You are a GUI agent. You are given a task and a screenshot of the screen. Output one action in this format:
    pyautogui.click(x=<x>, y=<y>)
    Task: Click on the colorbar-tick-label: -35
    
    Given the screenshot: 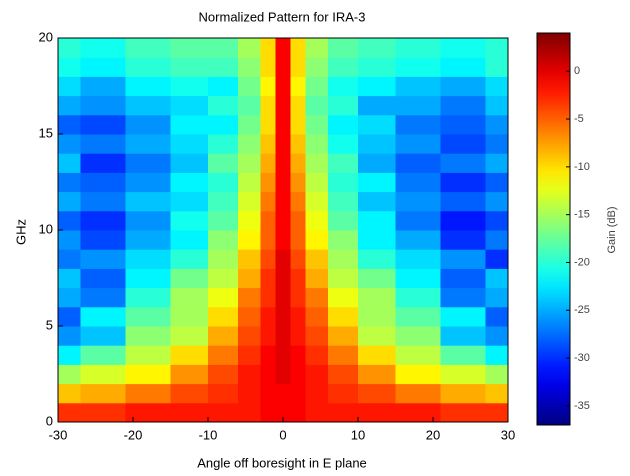 What is the action you would take?
    pyautogui.click(x=582, y=406)
    